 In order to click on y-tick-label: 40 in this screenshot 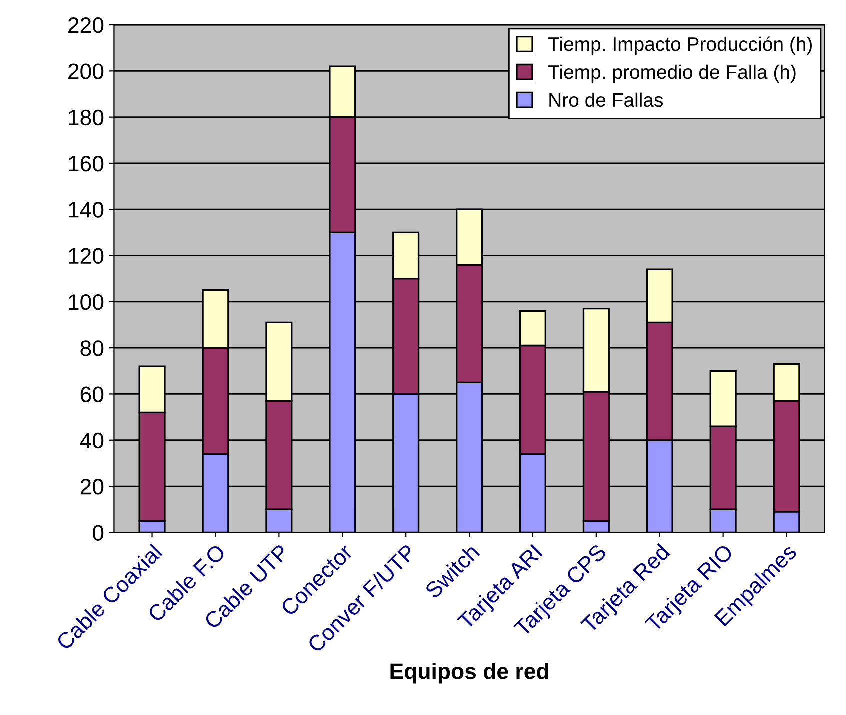, I will do `click(92, 440)`.